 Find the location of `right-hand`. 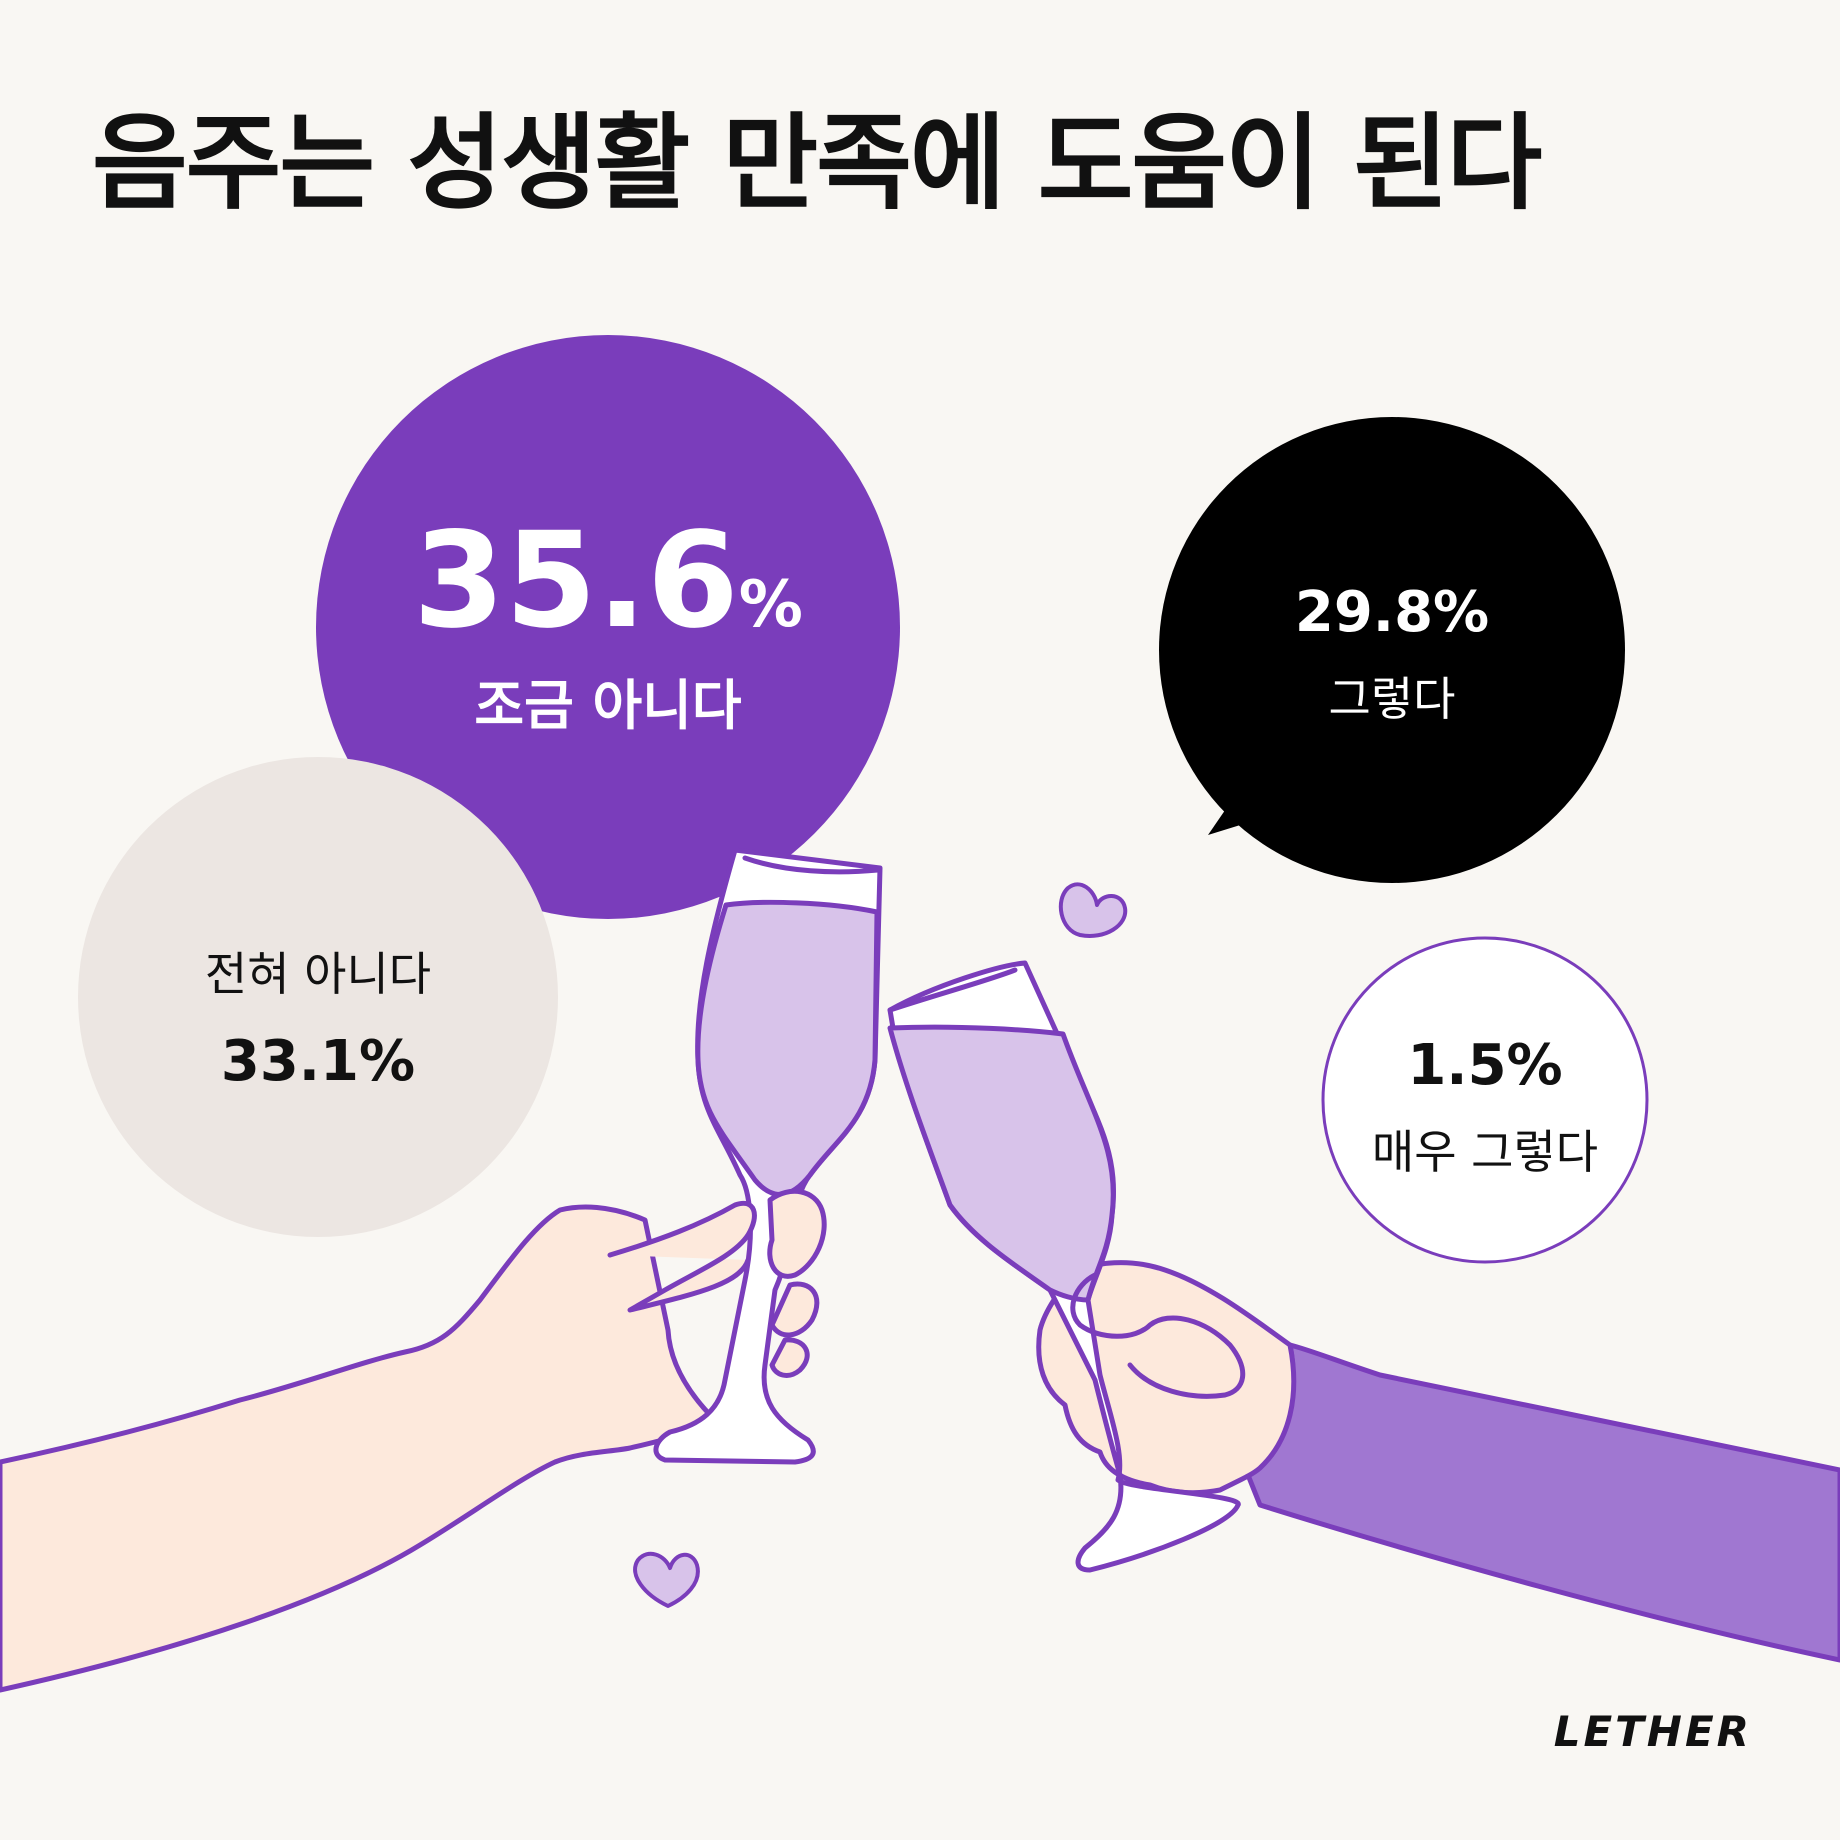

right-hand is located at coordinates (1166, 1378).